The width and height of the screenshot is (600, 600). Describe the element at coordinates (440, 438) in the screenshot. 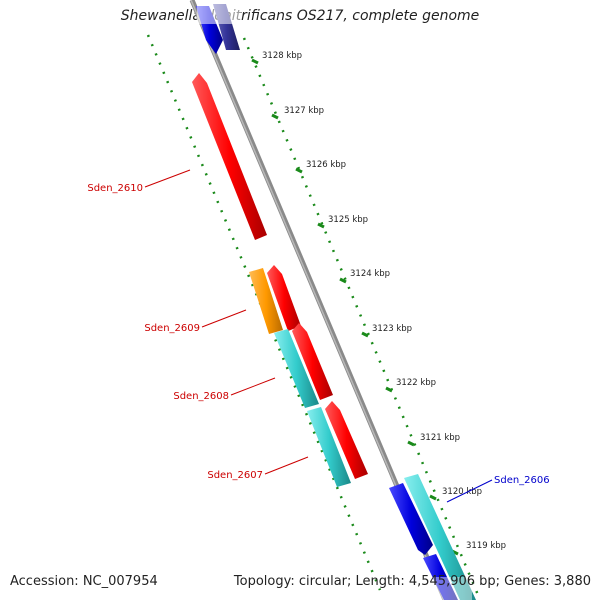

I see `kbp-label: 3121 kbp` at that location.